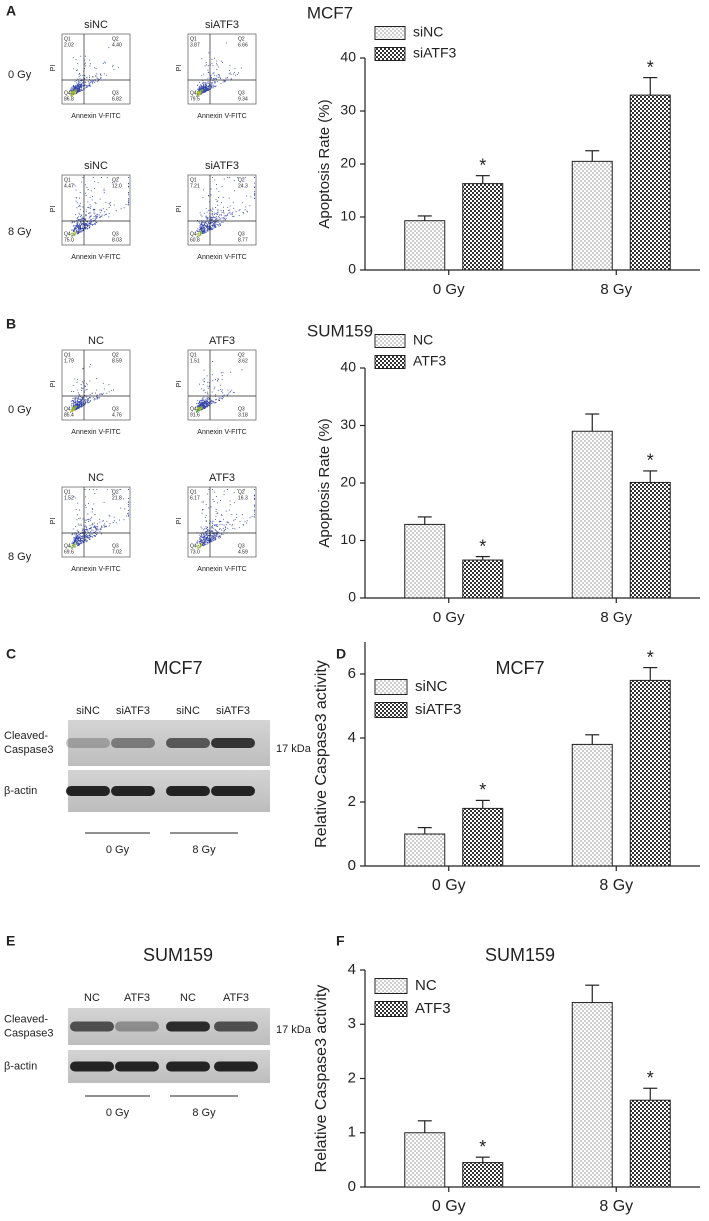 Image resolution: width=709 pixels, height=1221 pixels. What do you see at coordinates (20, 791) in the screenshot?
I see `blot-row-label: β-actin` at bounding box center [20, 791].